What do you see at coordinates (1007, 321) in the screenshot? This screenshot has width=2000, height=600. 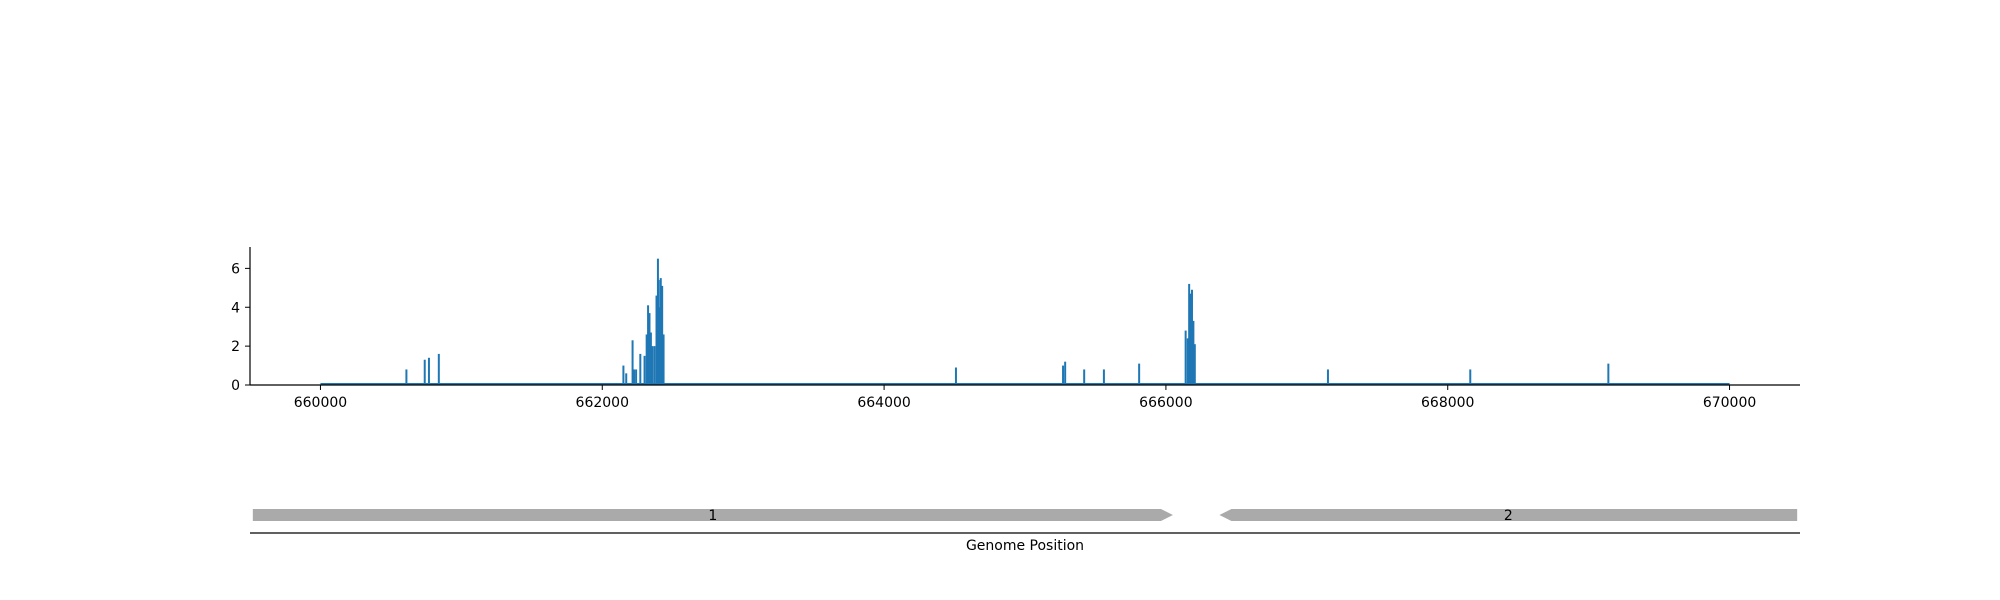 I see `coverage-bars` at bounding box center [1007, 321].